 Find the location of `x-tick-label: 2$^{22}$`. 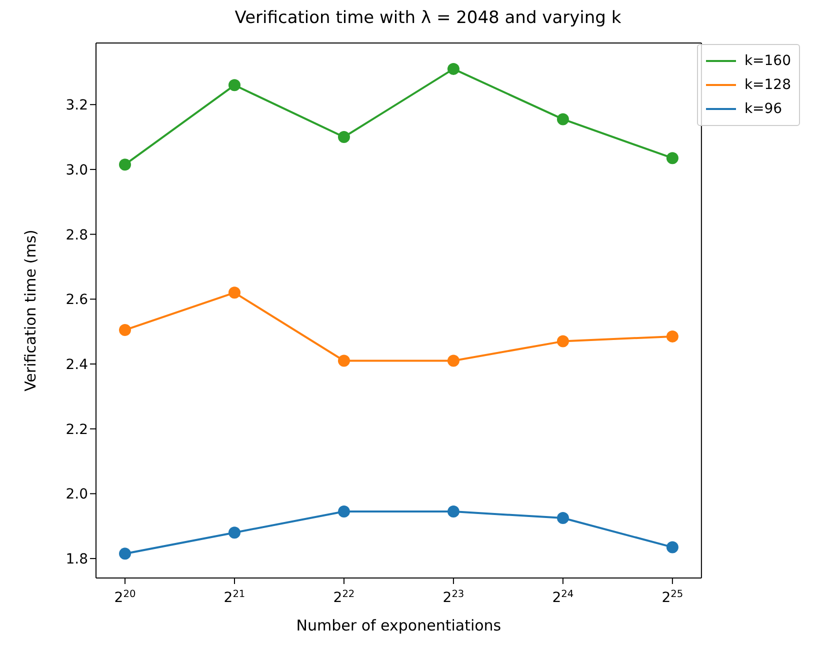

x-tick-label: 2$^{22}$ is located at coordinates (344, 597).